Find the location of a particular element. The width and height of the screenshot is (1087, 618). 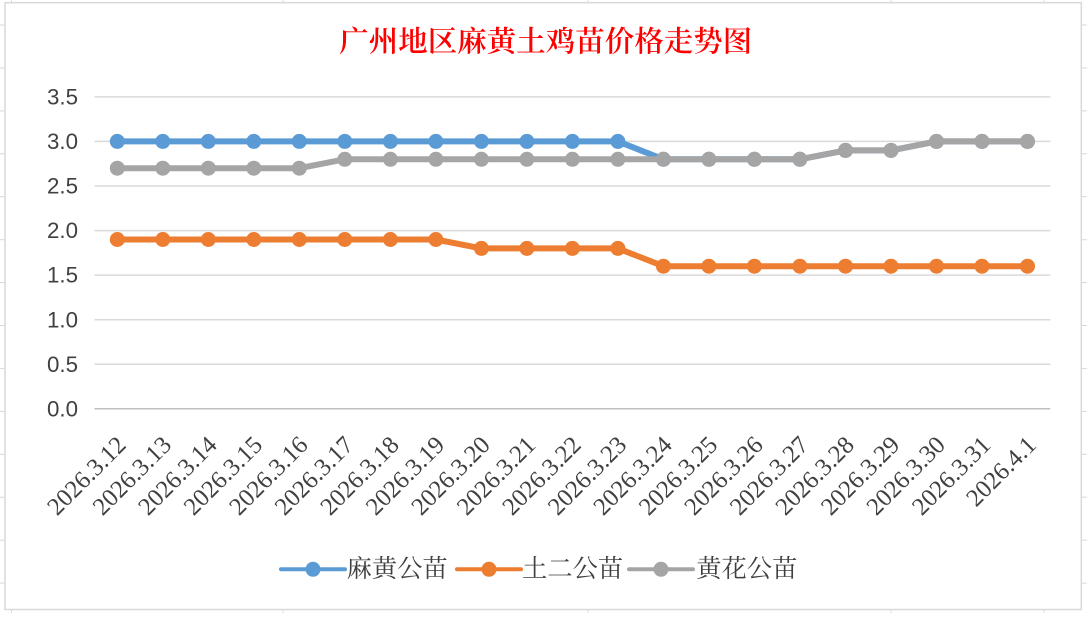

svg-text: 3.0 is located at coordinates (62, 141).